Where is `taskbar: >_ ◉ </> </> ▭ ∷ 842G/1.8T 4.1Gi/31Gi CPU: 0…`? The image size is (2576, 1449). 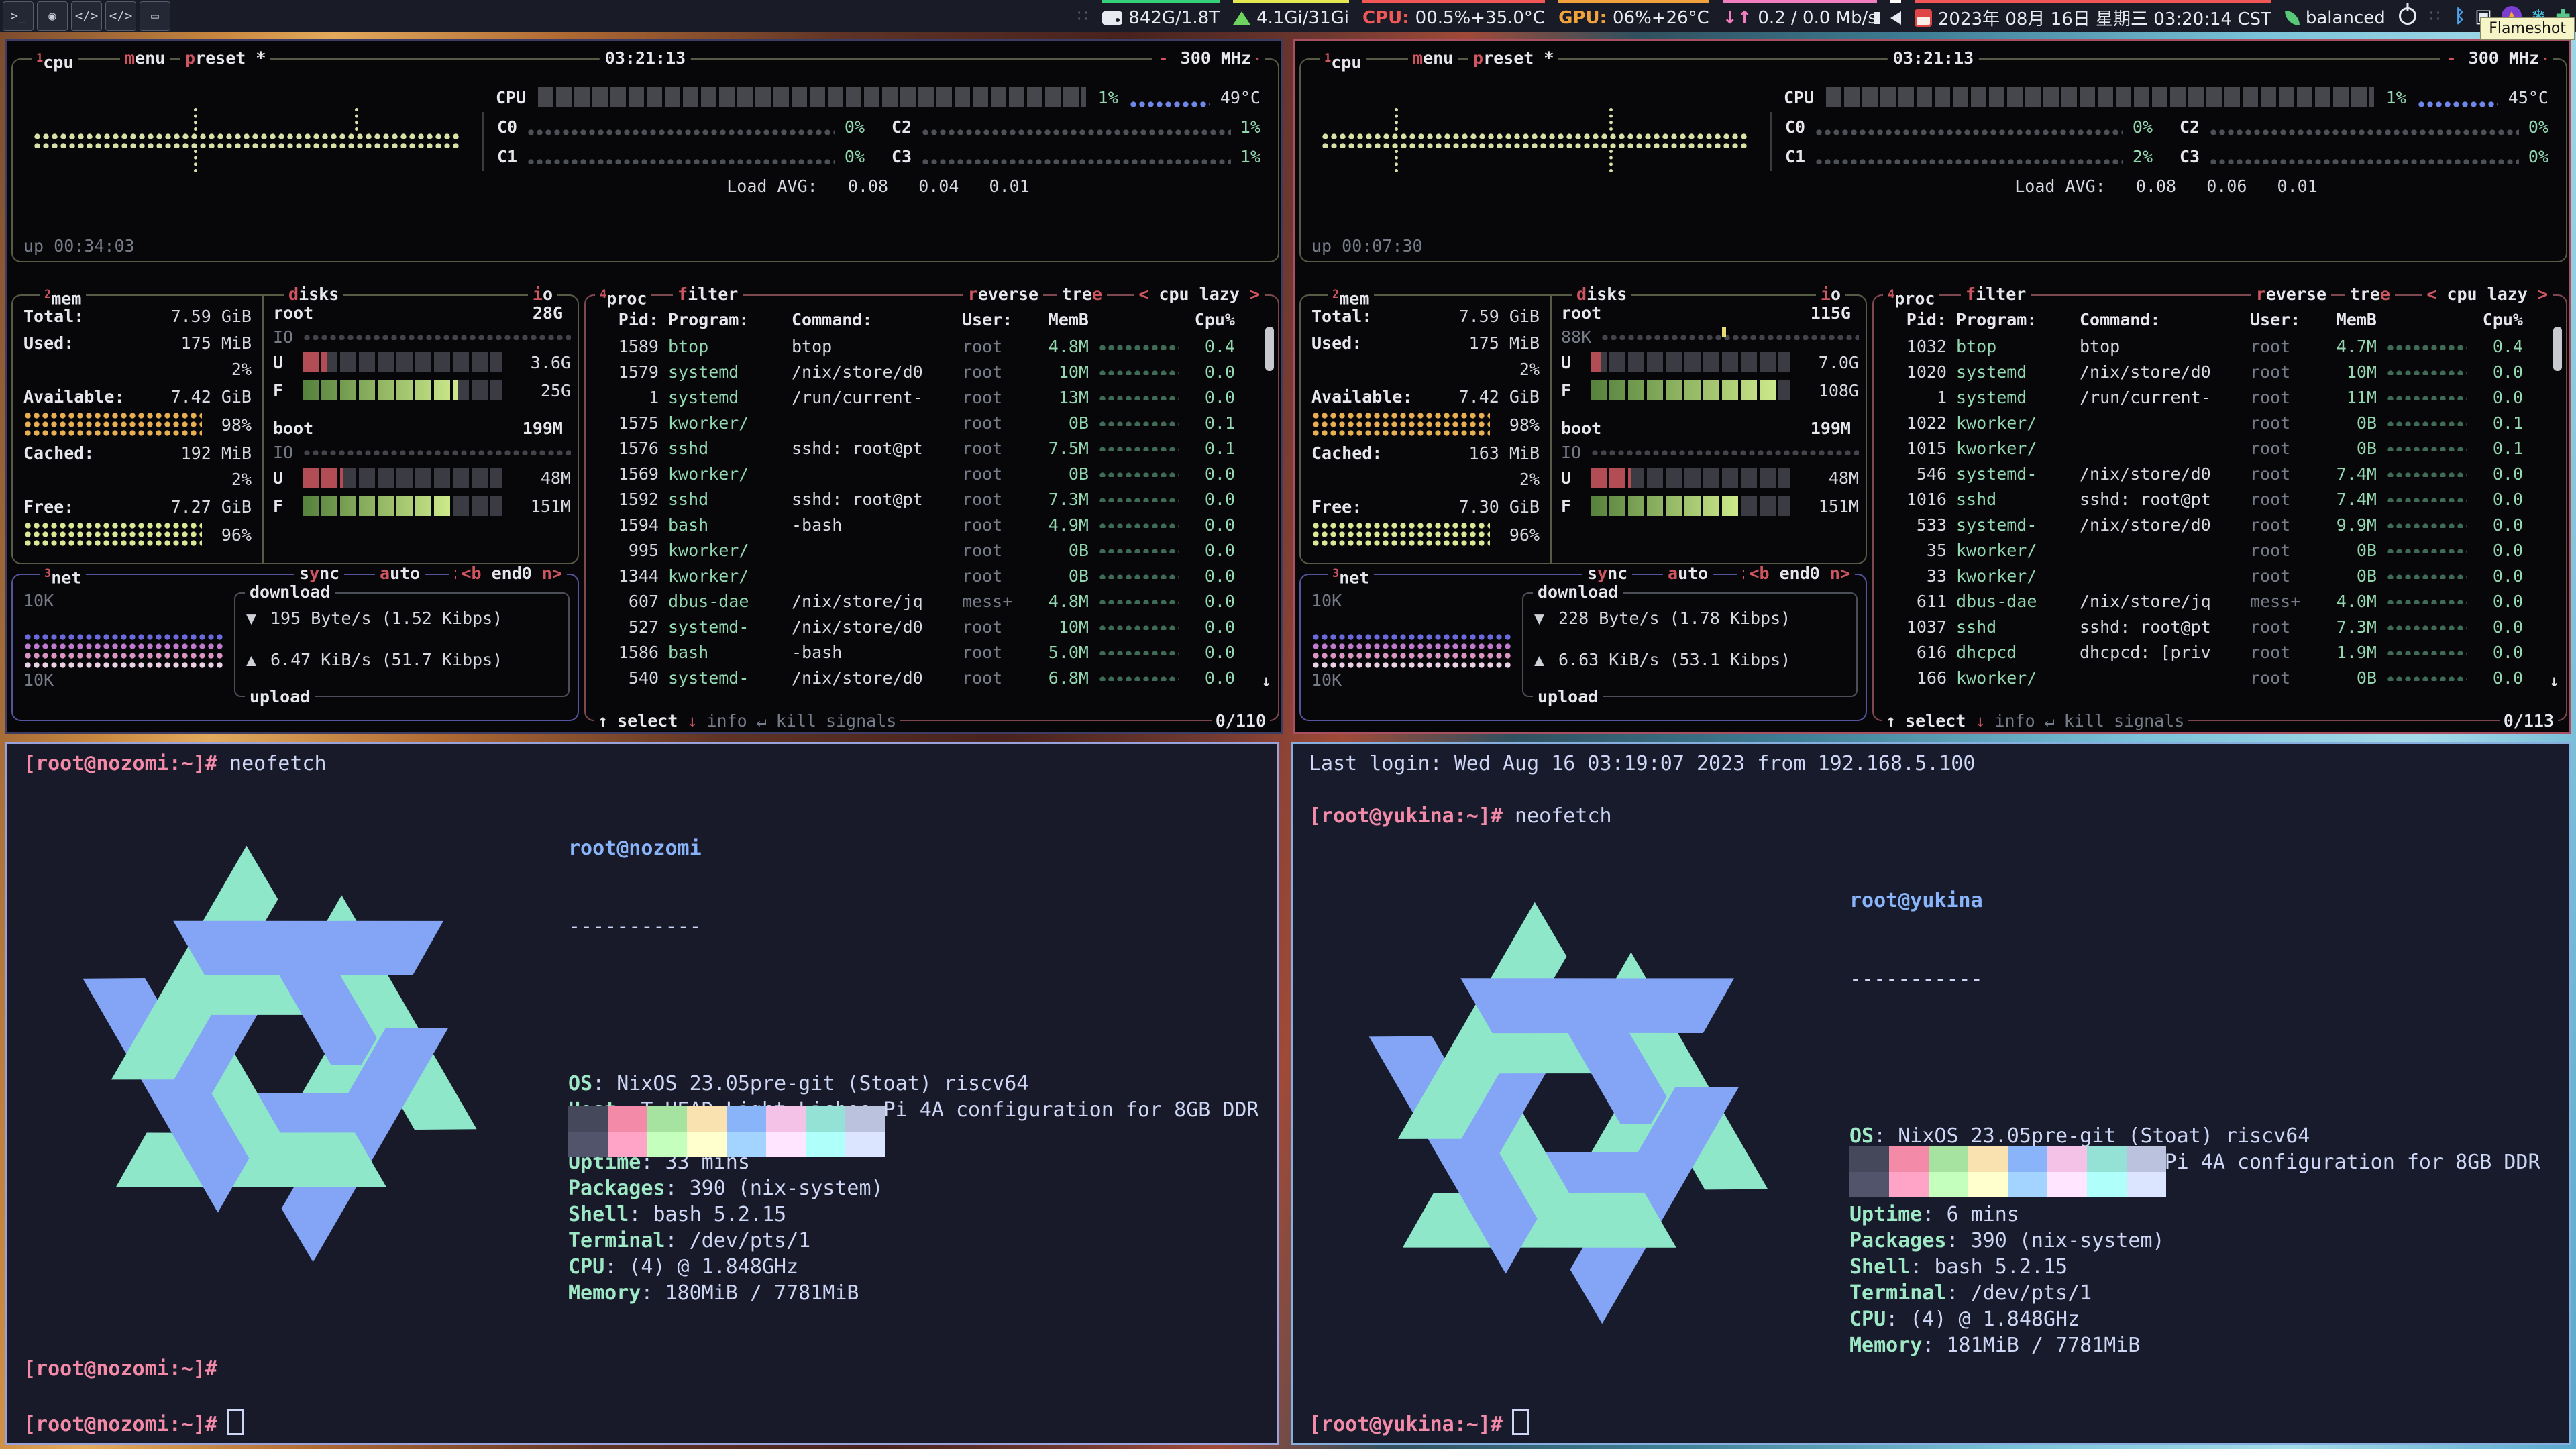
taskbar: >_ ◉ </> </> ▭ ∷ 842G/1.8T 4.1Gi/31Gi CPU: 0… is located at coordinates (1288, 20).